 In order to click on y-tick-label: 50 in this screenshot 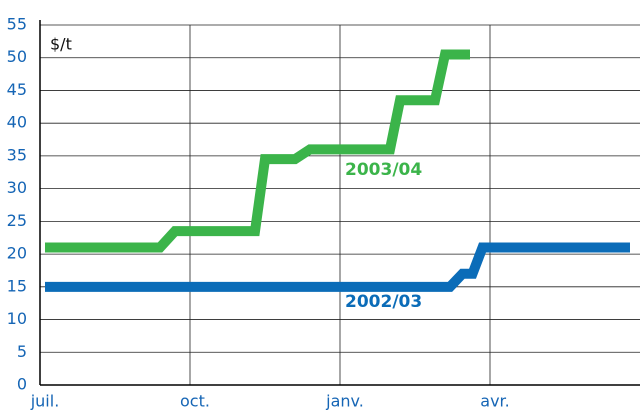, I will do `click(17, 56)`.